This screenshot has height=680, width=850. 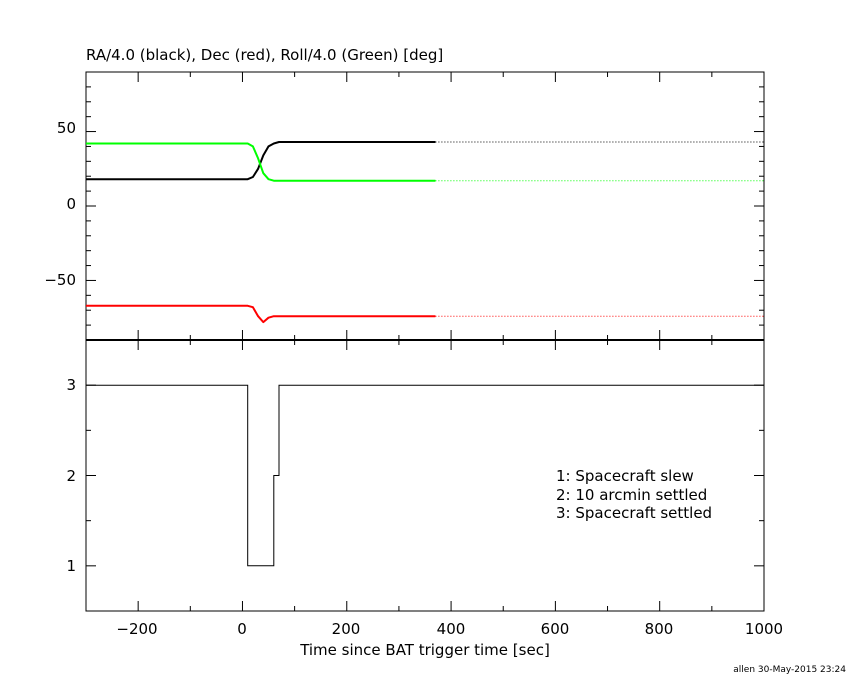 What do you see at coordinates (659, 629) in the screenshot?
I see `x-tick-label-800: 800` at bounding box center [659, 629].